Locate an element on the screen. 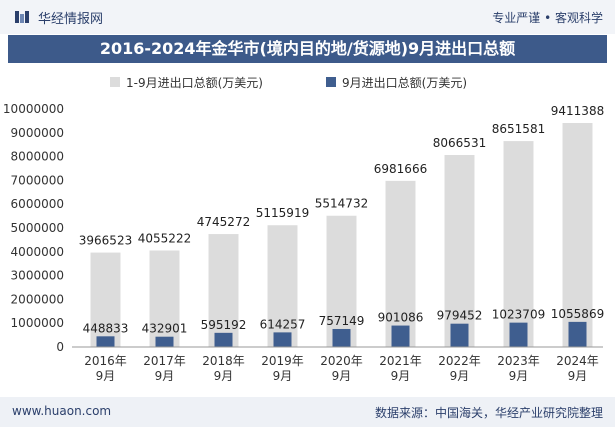 This screenshot has height=427, width=615. y-tick-label: 8000000 is located at coordinates (37, 157).